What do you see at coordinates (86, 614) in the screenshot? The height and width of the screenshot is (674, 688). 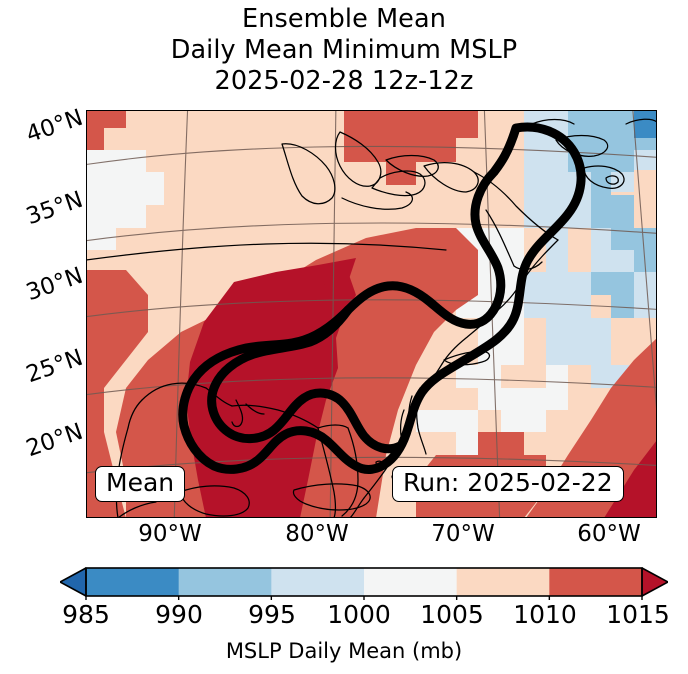 I see `cb-tick-985: 985` at bounding box center [86, 614].